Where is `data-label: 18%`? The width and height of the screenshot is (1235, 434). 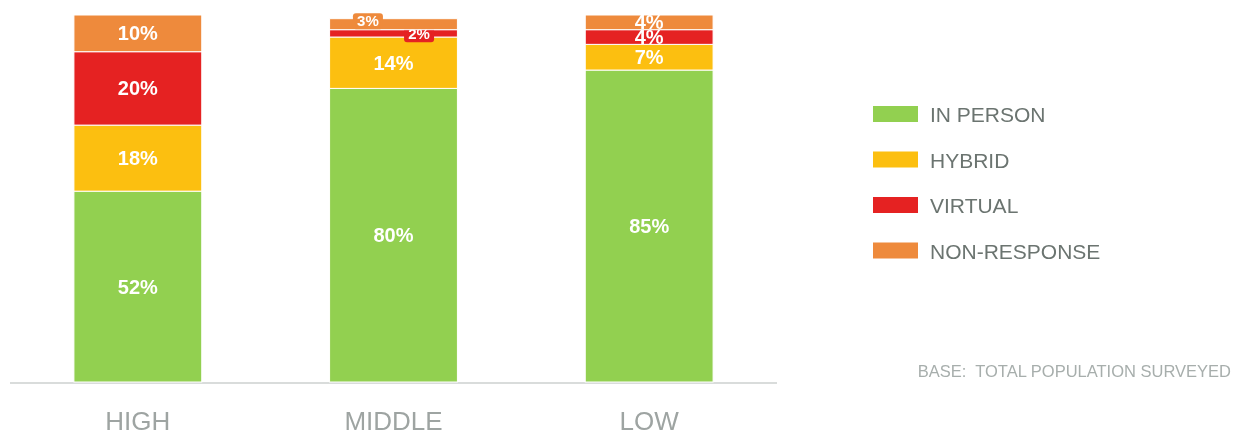
data-label: 18% is located at coordinates (138, 158).